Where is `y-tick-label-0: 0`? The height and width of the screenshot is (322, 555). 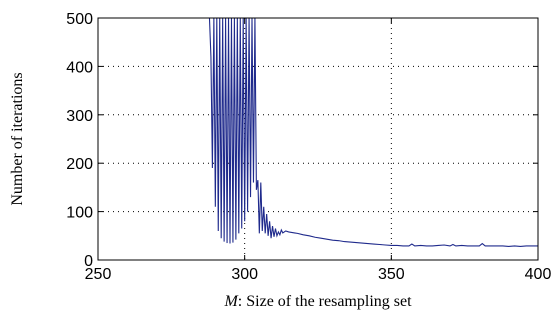 y-tick-label-0: 0 is located at coordinates (88, 261).